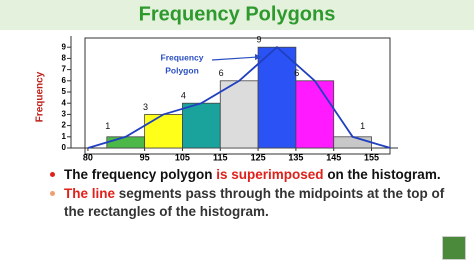 The width and height of the screenshot is (474, 266). Describe the element at coordinates (64, 147) in the screenshot. I see `y-tick-label: 0` at that location.